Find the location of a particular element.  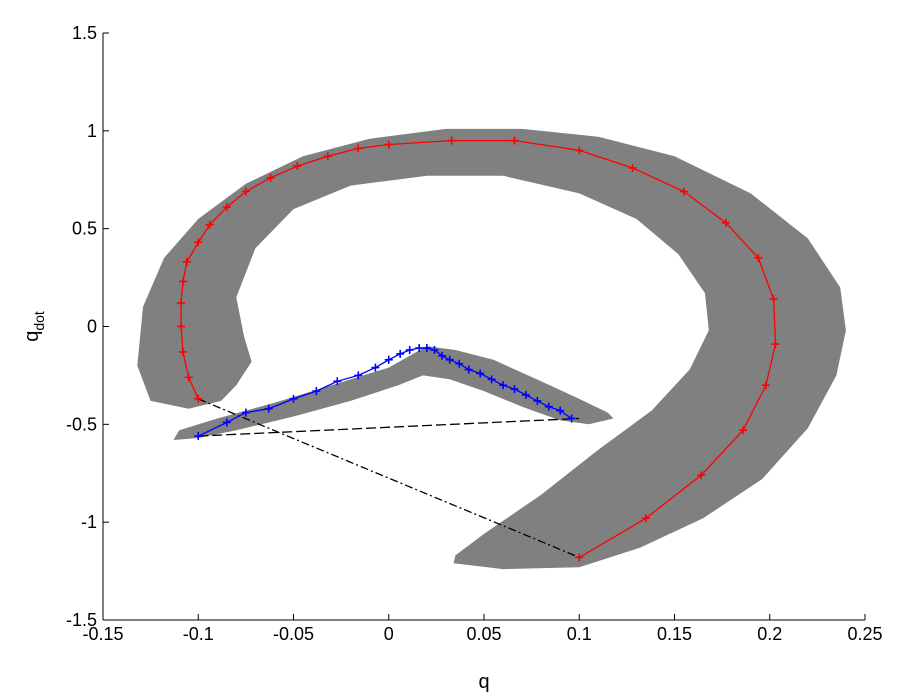

y-axis-label-subscript: dot is located at coordinates (39, 321).